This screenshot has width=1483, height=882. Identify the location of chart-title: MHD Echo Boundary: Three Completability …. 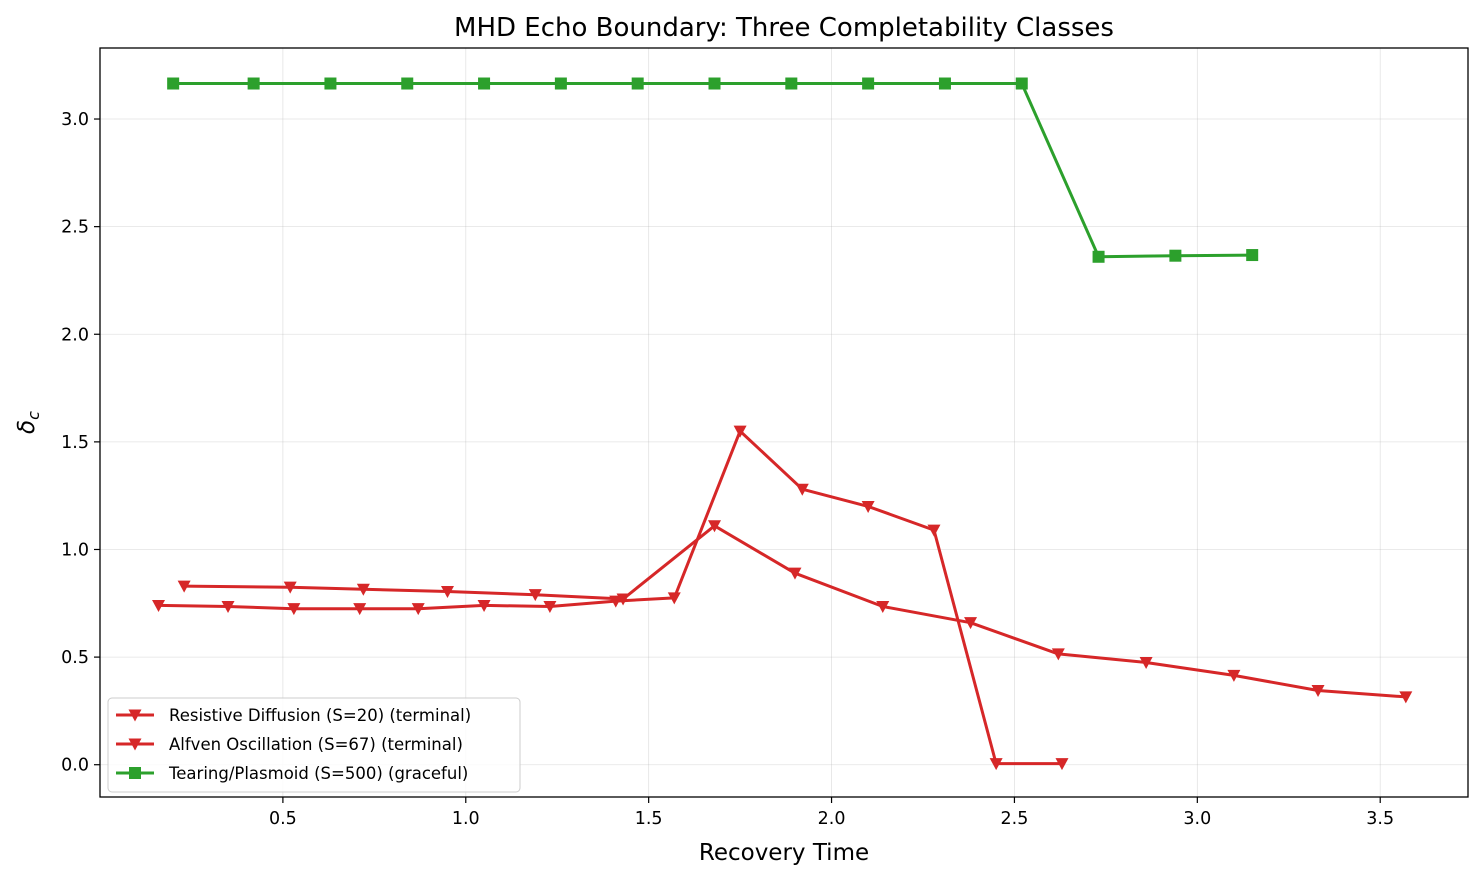
(784, 28).